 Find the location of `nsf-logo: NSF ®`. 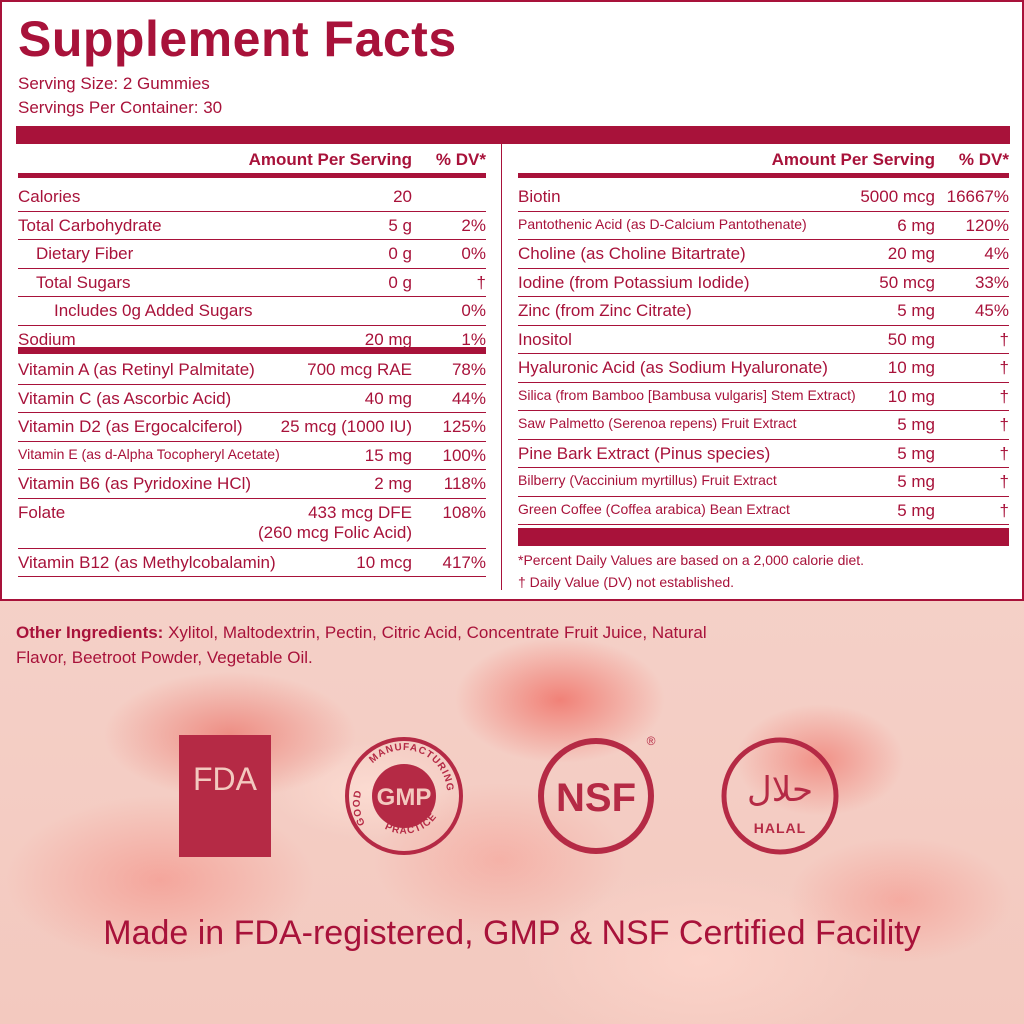

nsf-logo: NSF ® is located at coordinates (598, 798).